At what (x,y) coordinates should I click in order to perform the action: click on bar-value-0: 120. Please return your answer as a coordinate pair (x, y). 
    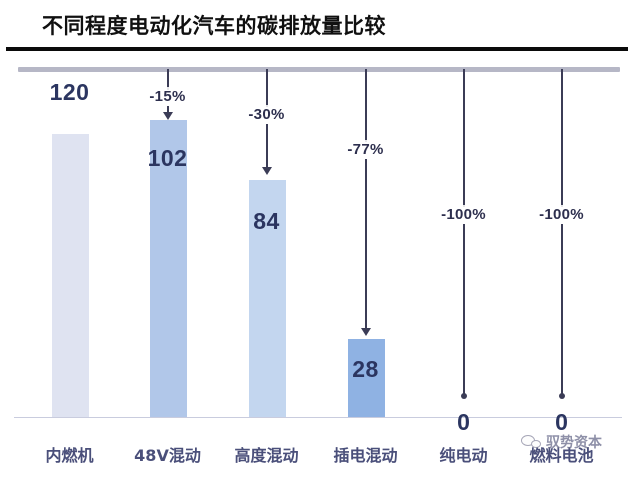
    Looking at the image, I should click on (69, 92).